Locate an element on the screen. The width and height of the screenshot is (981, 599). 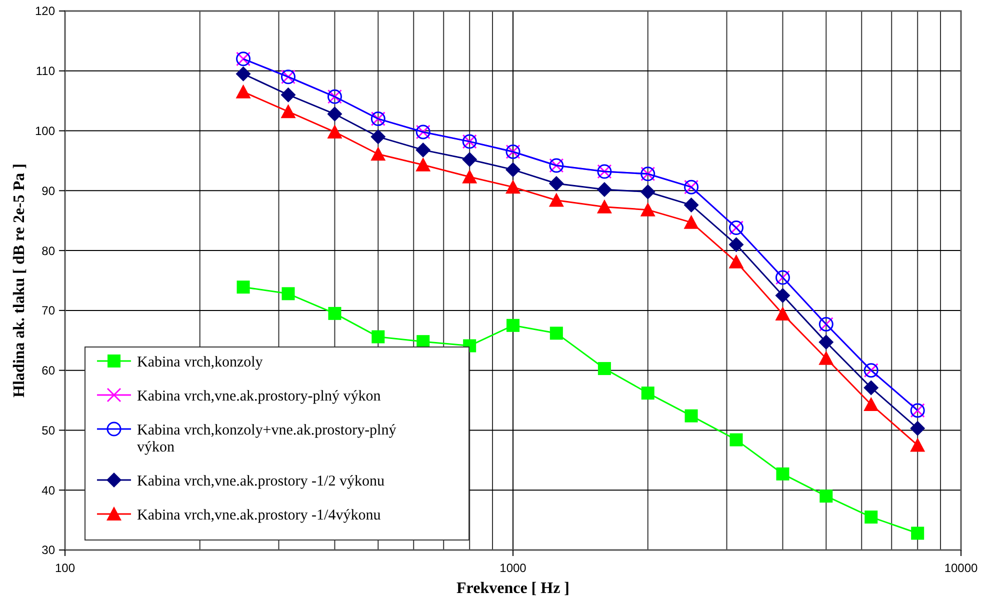
y-axis-title: Hladina ak. tlaku [ dB re 2e-5 Pa ] is located at coordinates (19, 281).